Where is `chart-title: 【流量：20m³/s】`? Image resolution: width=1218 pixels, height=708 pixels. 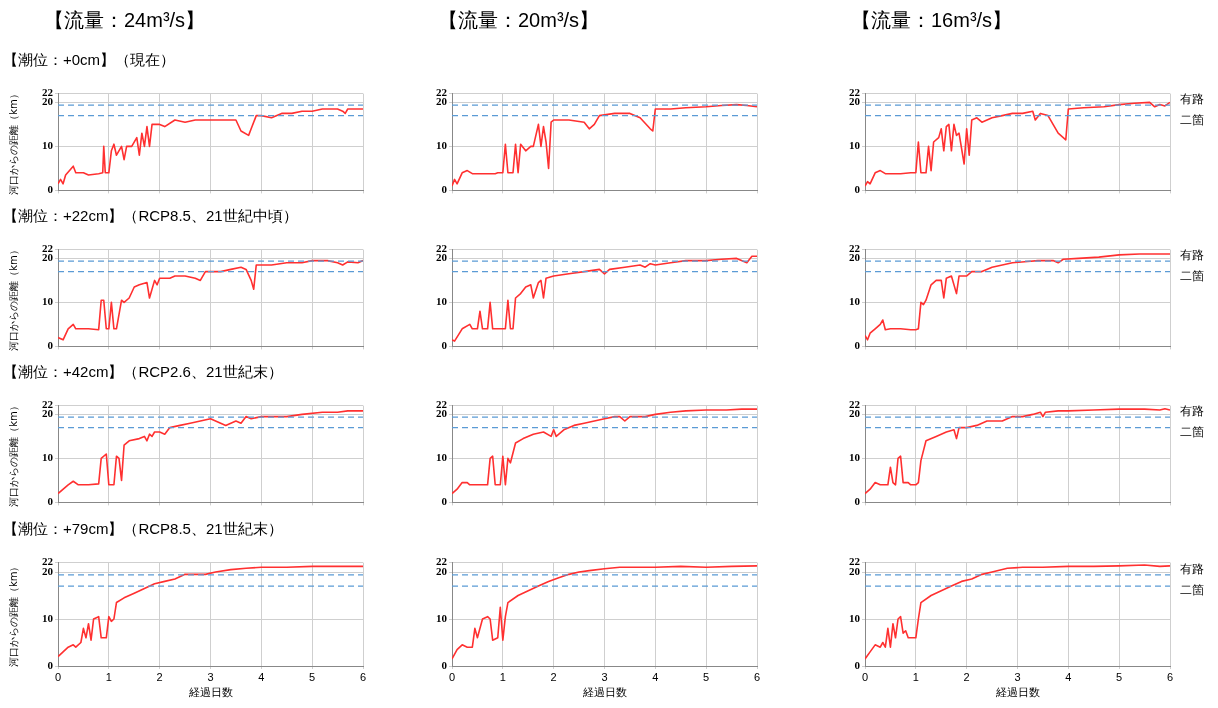 chart-title: 【流量：20m³/s】 is located at coordinates (519, 20).